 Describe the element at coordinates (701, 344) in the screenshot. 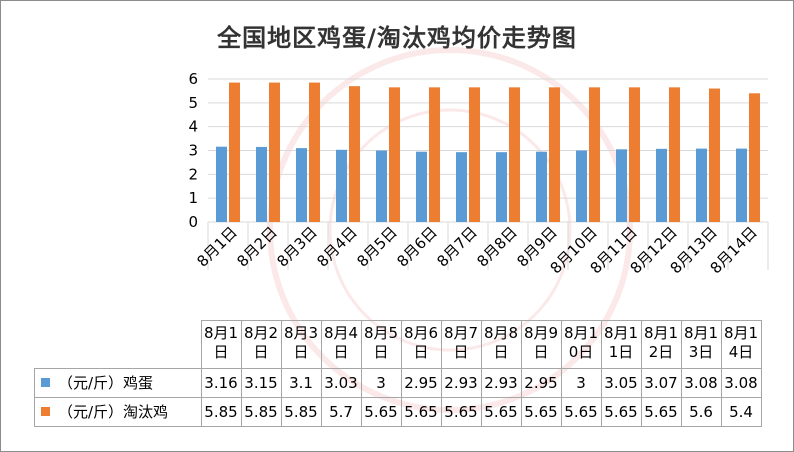

I see `table-header-cell: 8月13日` at that location.